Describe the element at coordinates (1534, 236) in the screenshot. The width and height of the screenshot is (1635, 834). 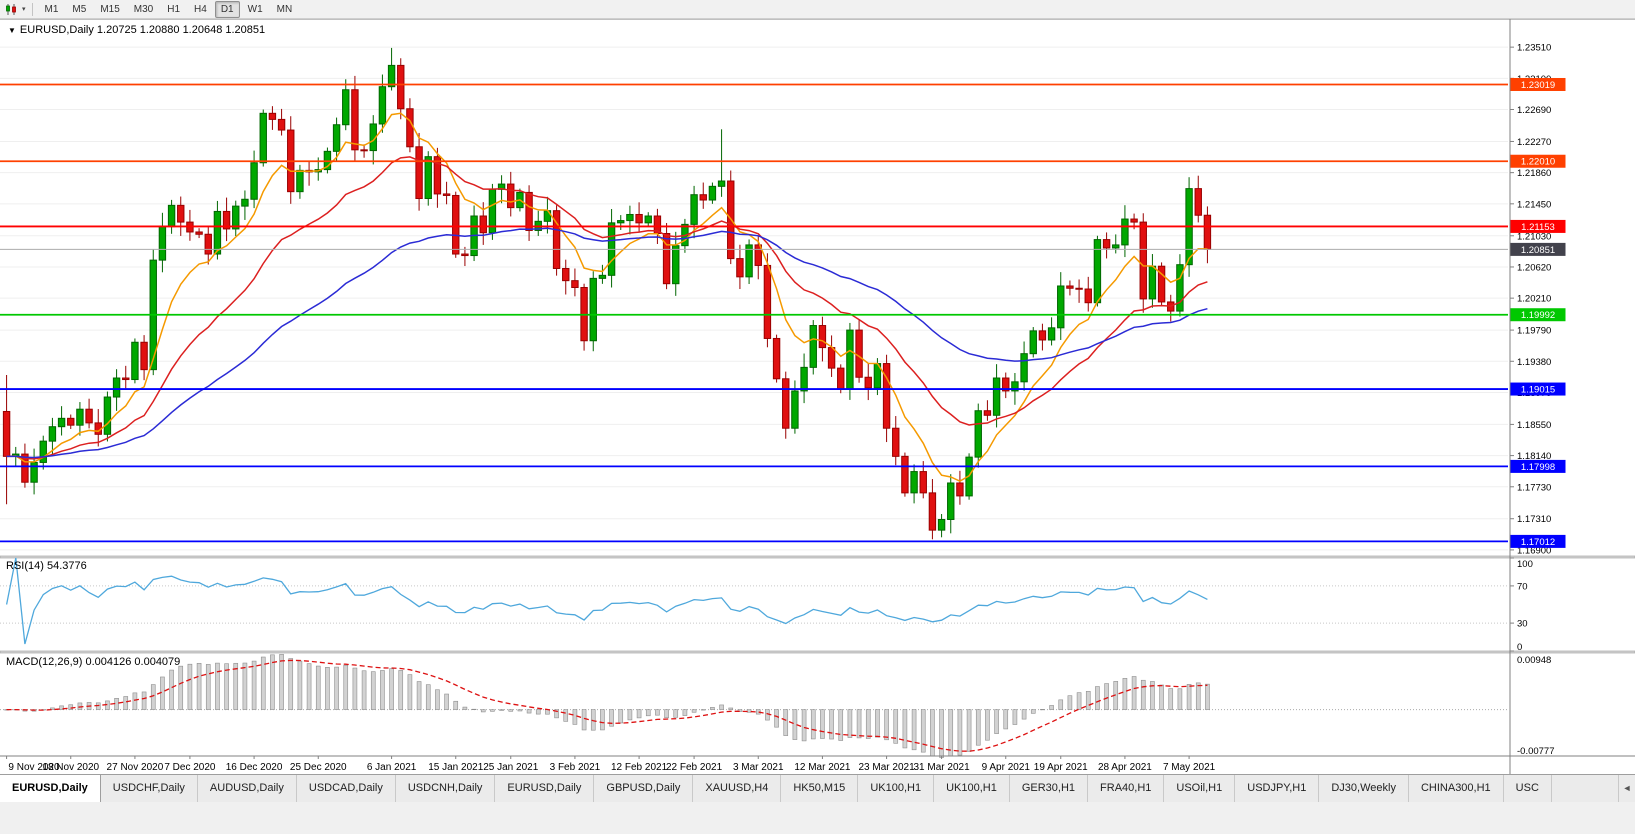
I see `svg-text: 1.21030` at that location.